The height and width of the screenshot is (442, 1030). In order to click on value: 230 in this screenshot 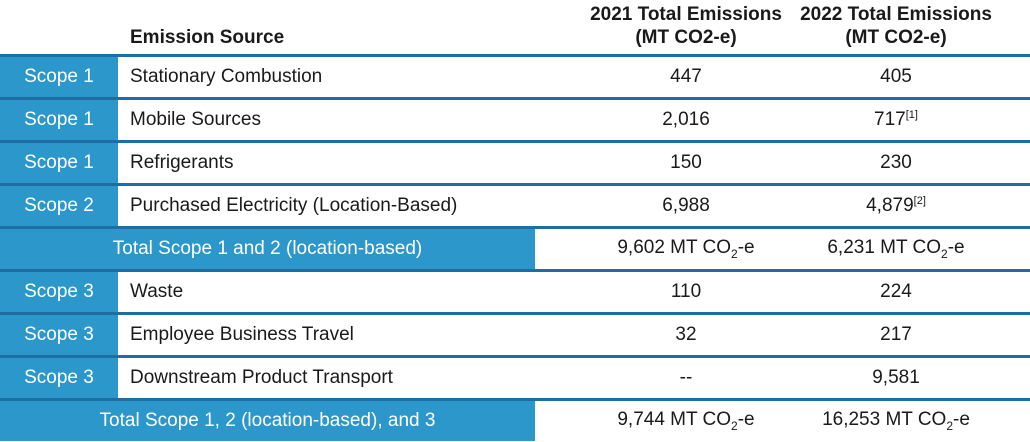, I will do `click(896, 162)`.